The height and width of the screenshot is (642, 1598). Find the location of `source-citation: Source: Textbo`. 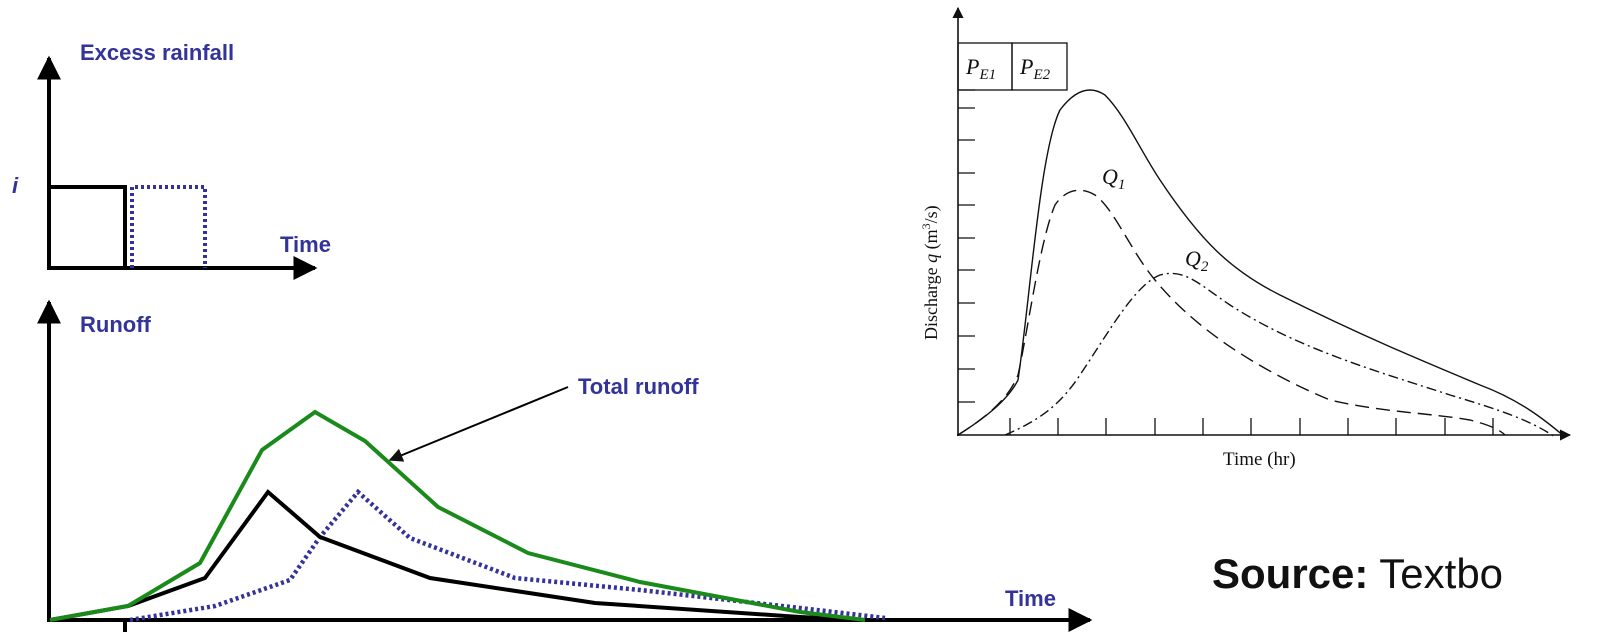

source-citation: Source: Textbo is located at coordinates (1357, 574).